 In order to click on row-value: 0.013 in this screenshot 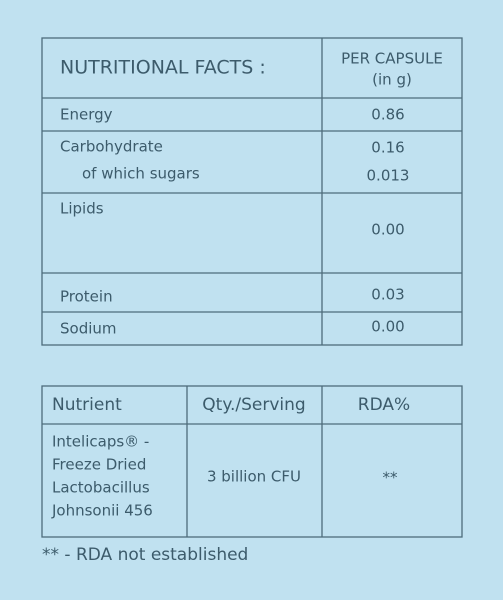, I will do `click(388, 176)`.